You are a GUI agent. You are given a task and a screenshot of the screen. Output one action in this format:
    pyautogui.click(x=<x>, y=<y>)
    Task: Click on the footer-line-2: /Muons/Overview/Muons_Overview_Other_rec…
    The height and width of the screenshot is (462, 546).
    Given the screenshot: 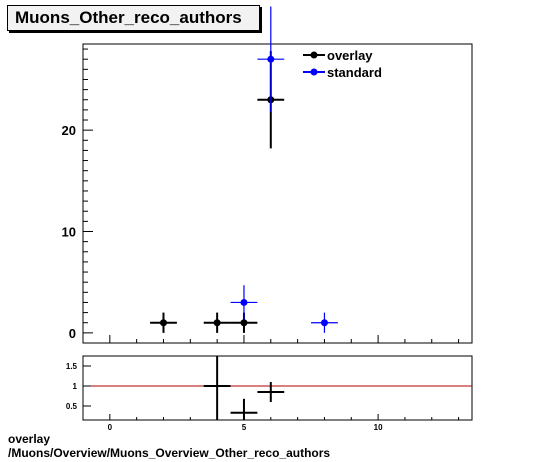 What is the action you would take?
    pyautogui.click(x=169, y=453)
    